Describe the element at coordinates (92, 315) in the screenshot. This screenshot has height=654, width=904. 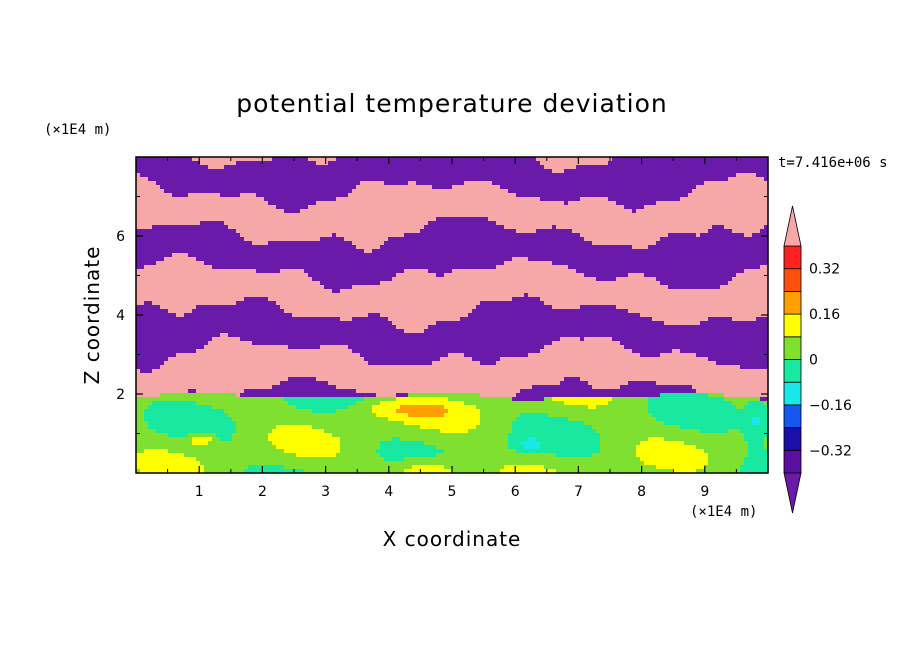
I see `y-axis-label: Z coordinate` at that location.